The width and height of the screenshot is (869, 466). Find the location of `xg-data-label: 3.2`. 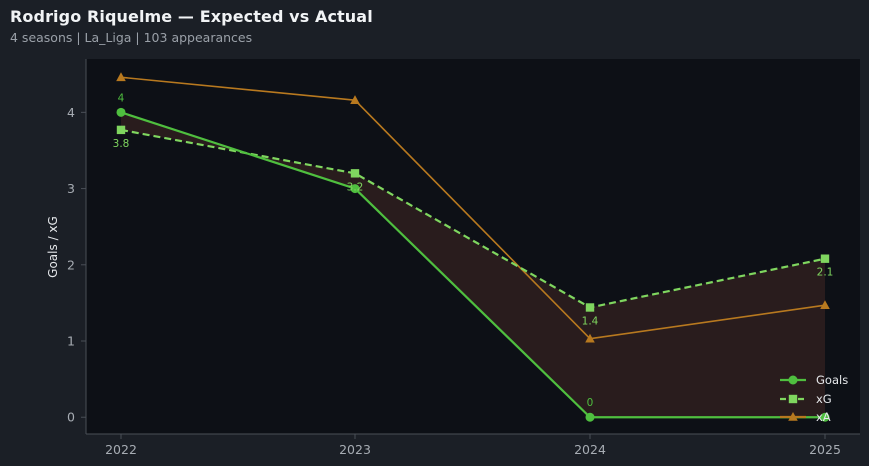

xg-data-label: 3.2 is located at coordinates (355, 187).